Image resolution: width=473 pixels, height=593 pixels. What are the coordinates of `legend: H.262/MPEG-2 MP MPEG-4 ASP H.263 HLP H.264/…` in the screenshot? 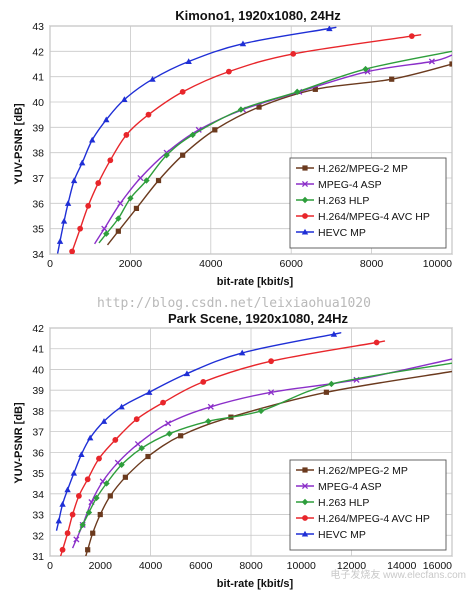 It's located at (368, 203).